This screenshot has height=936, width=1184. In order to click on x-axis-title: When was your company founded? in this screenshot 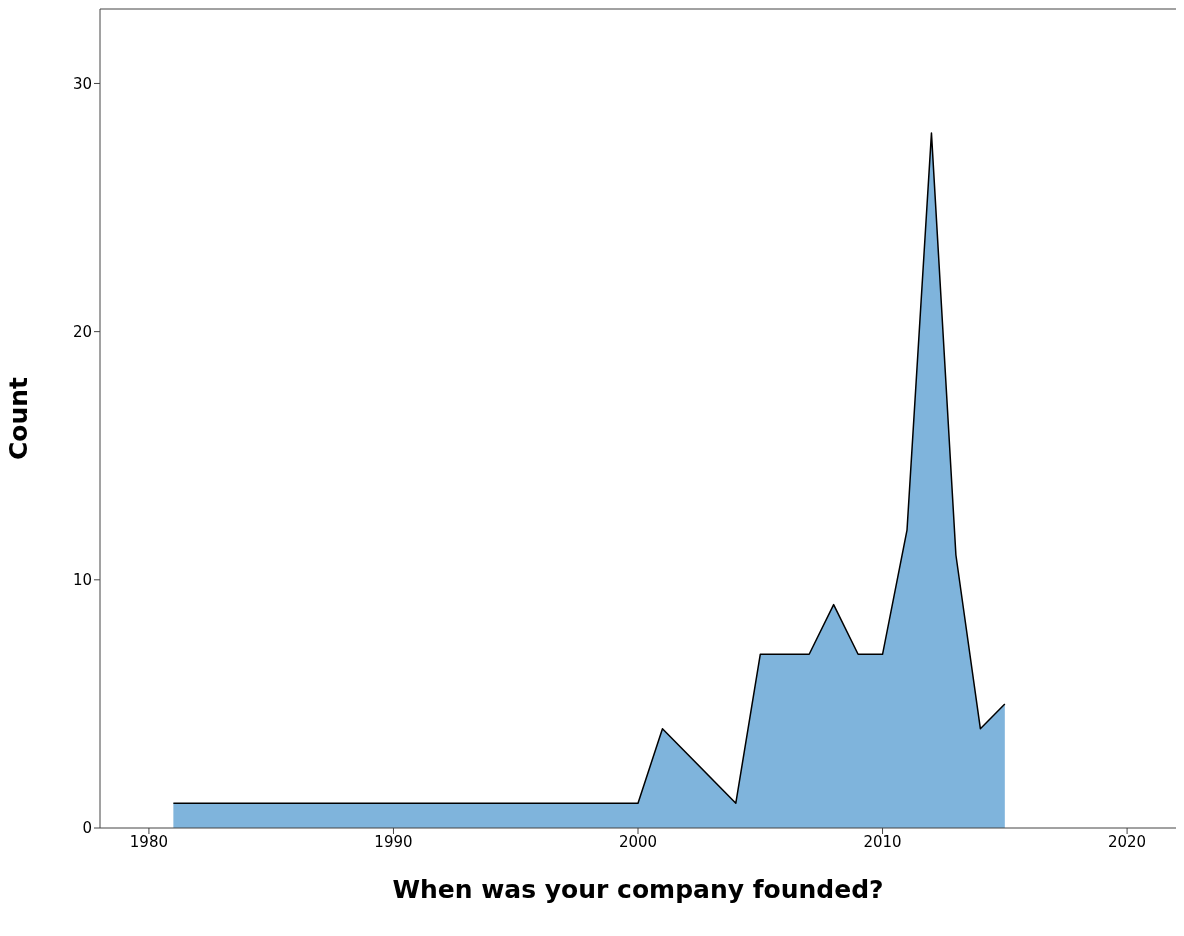, I will do `click(638, 889)`.